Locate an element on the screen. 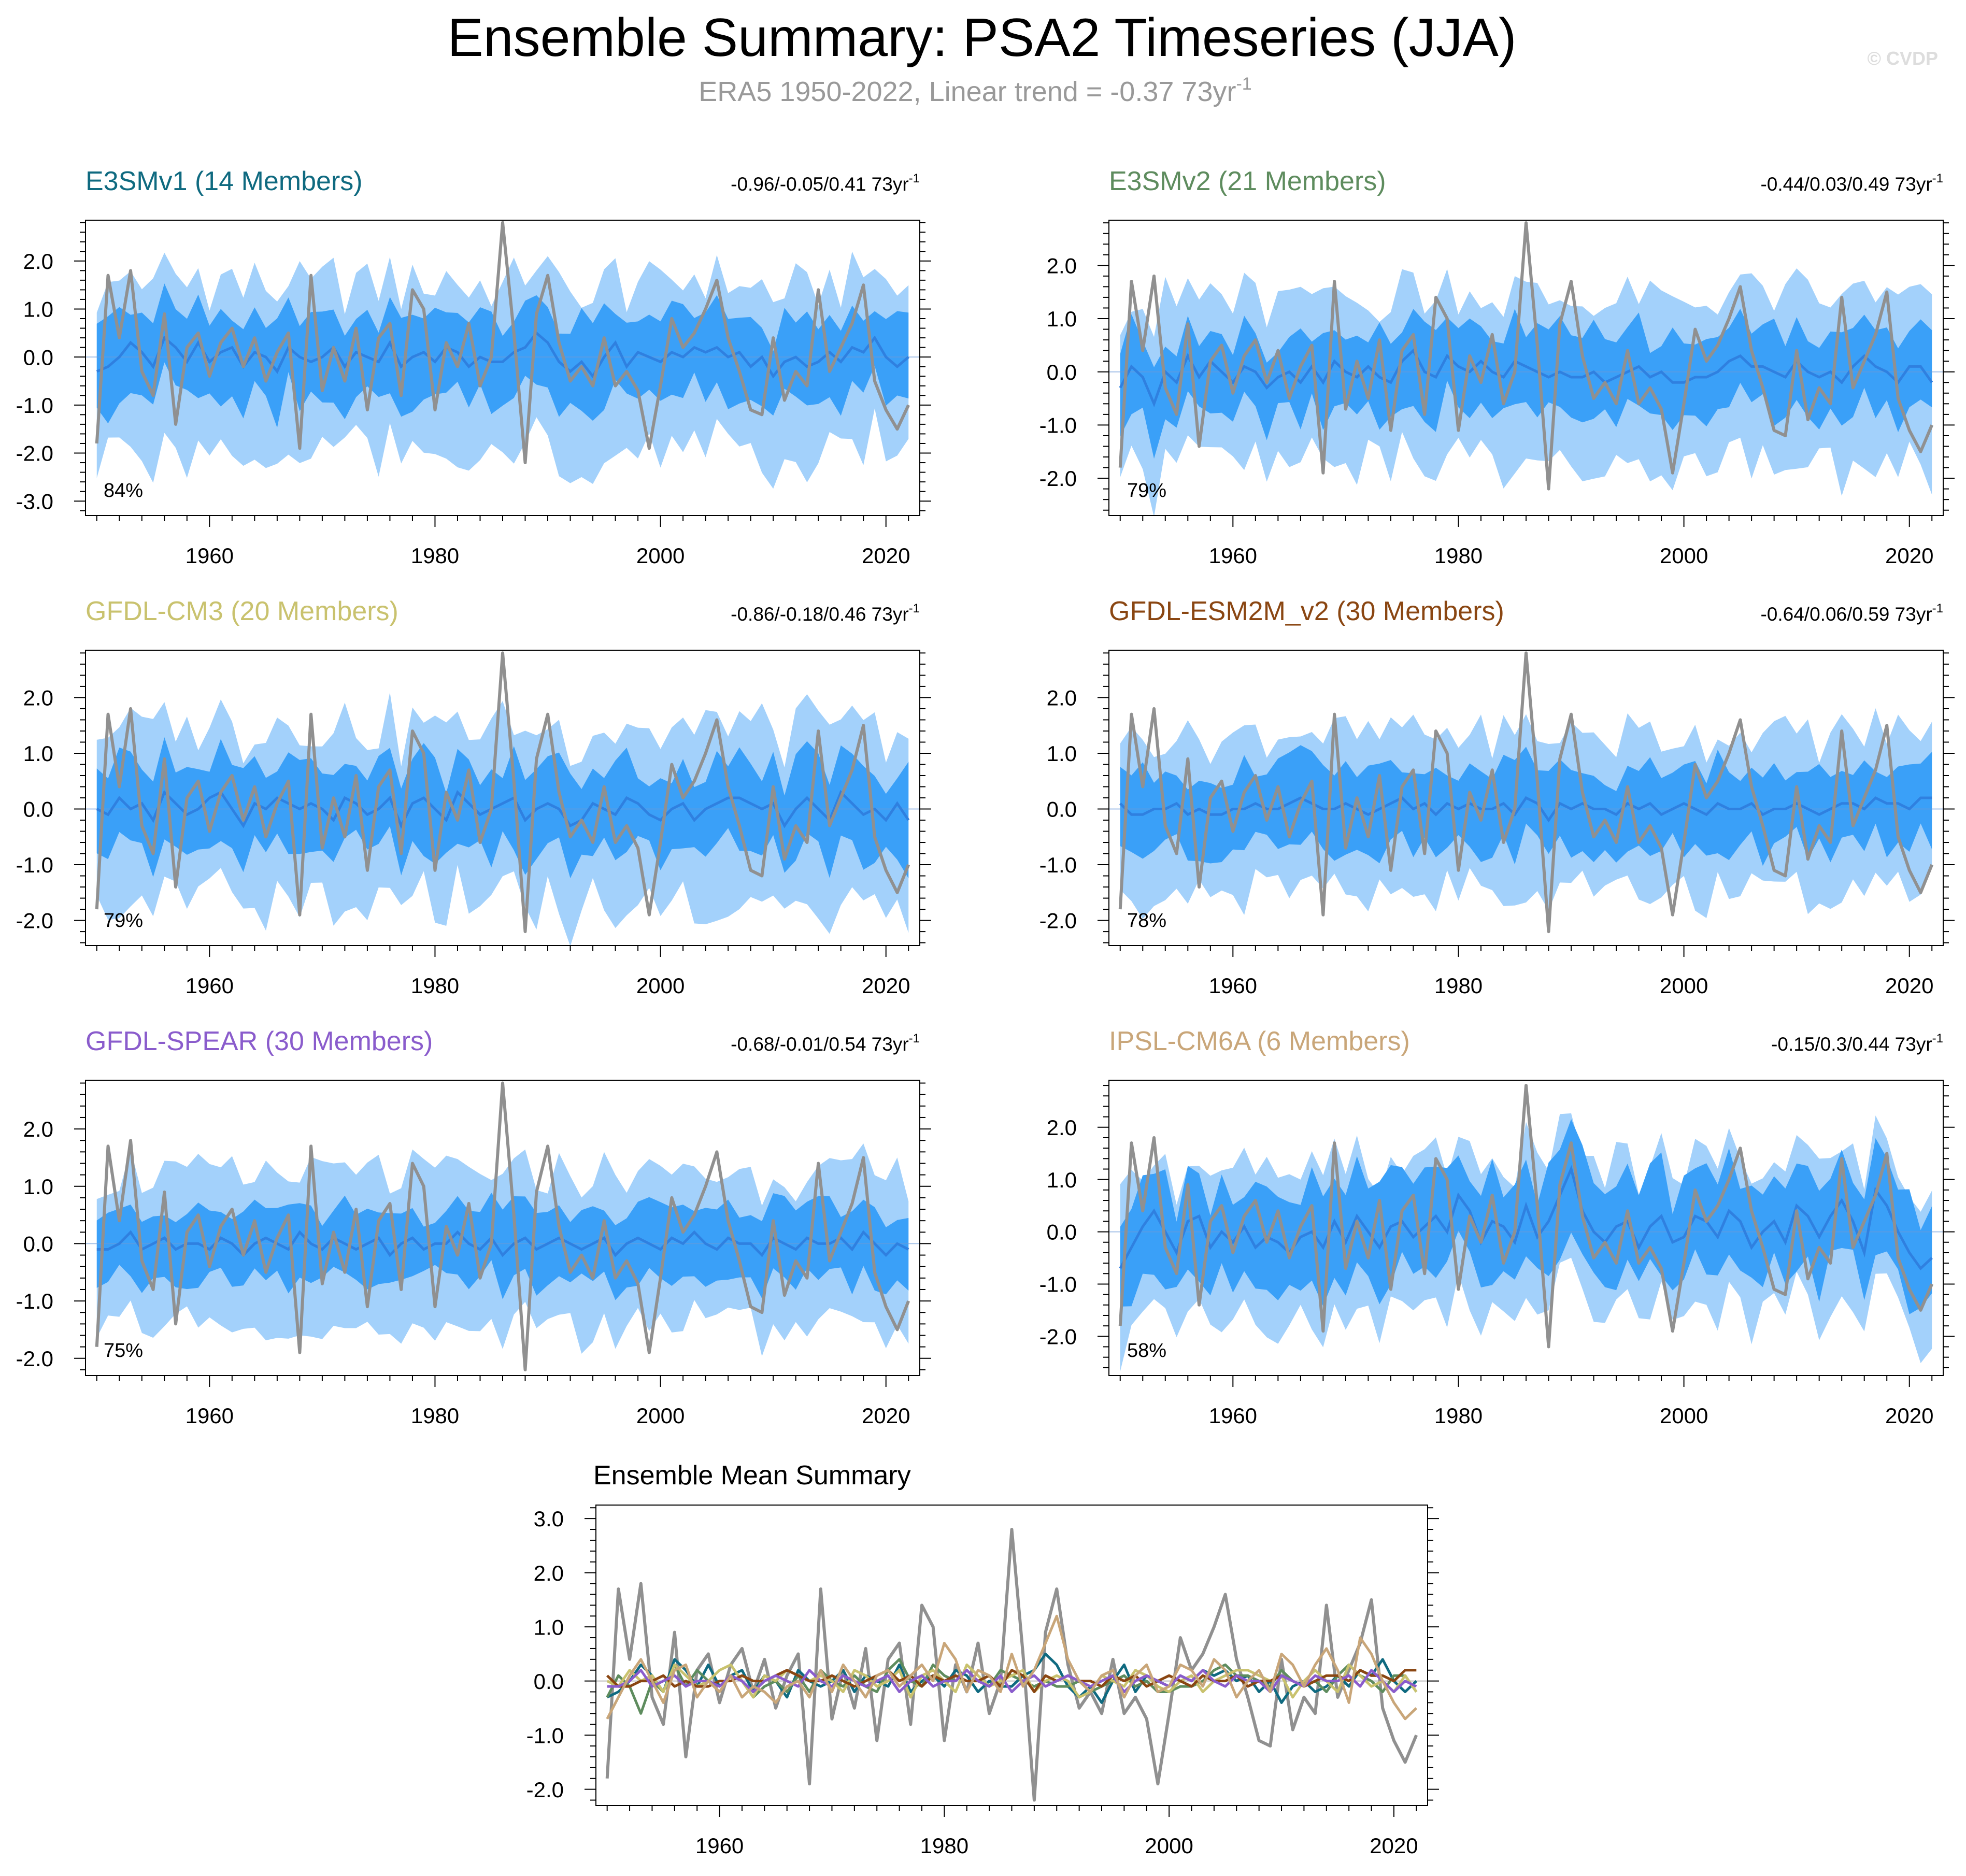 This screenshot has height=1876, width=1966. panel-trend-values: -0.44/0.03/0.49 73yr is located at coordinates (1846, 184).